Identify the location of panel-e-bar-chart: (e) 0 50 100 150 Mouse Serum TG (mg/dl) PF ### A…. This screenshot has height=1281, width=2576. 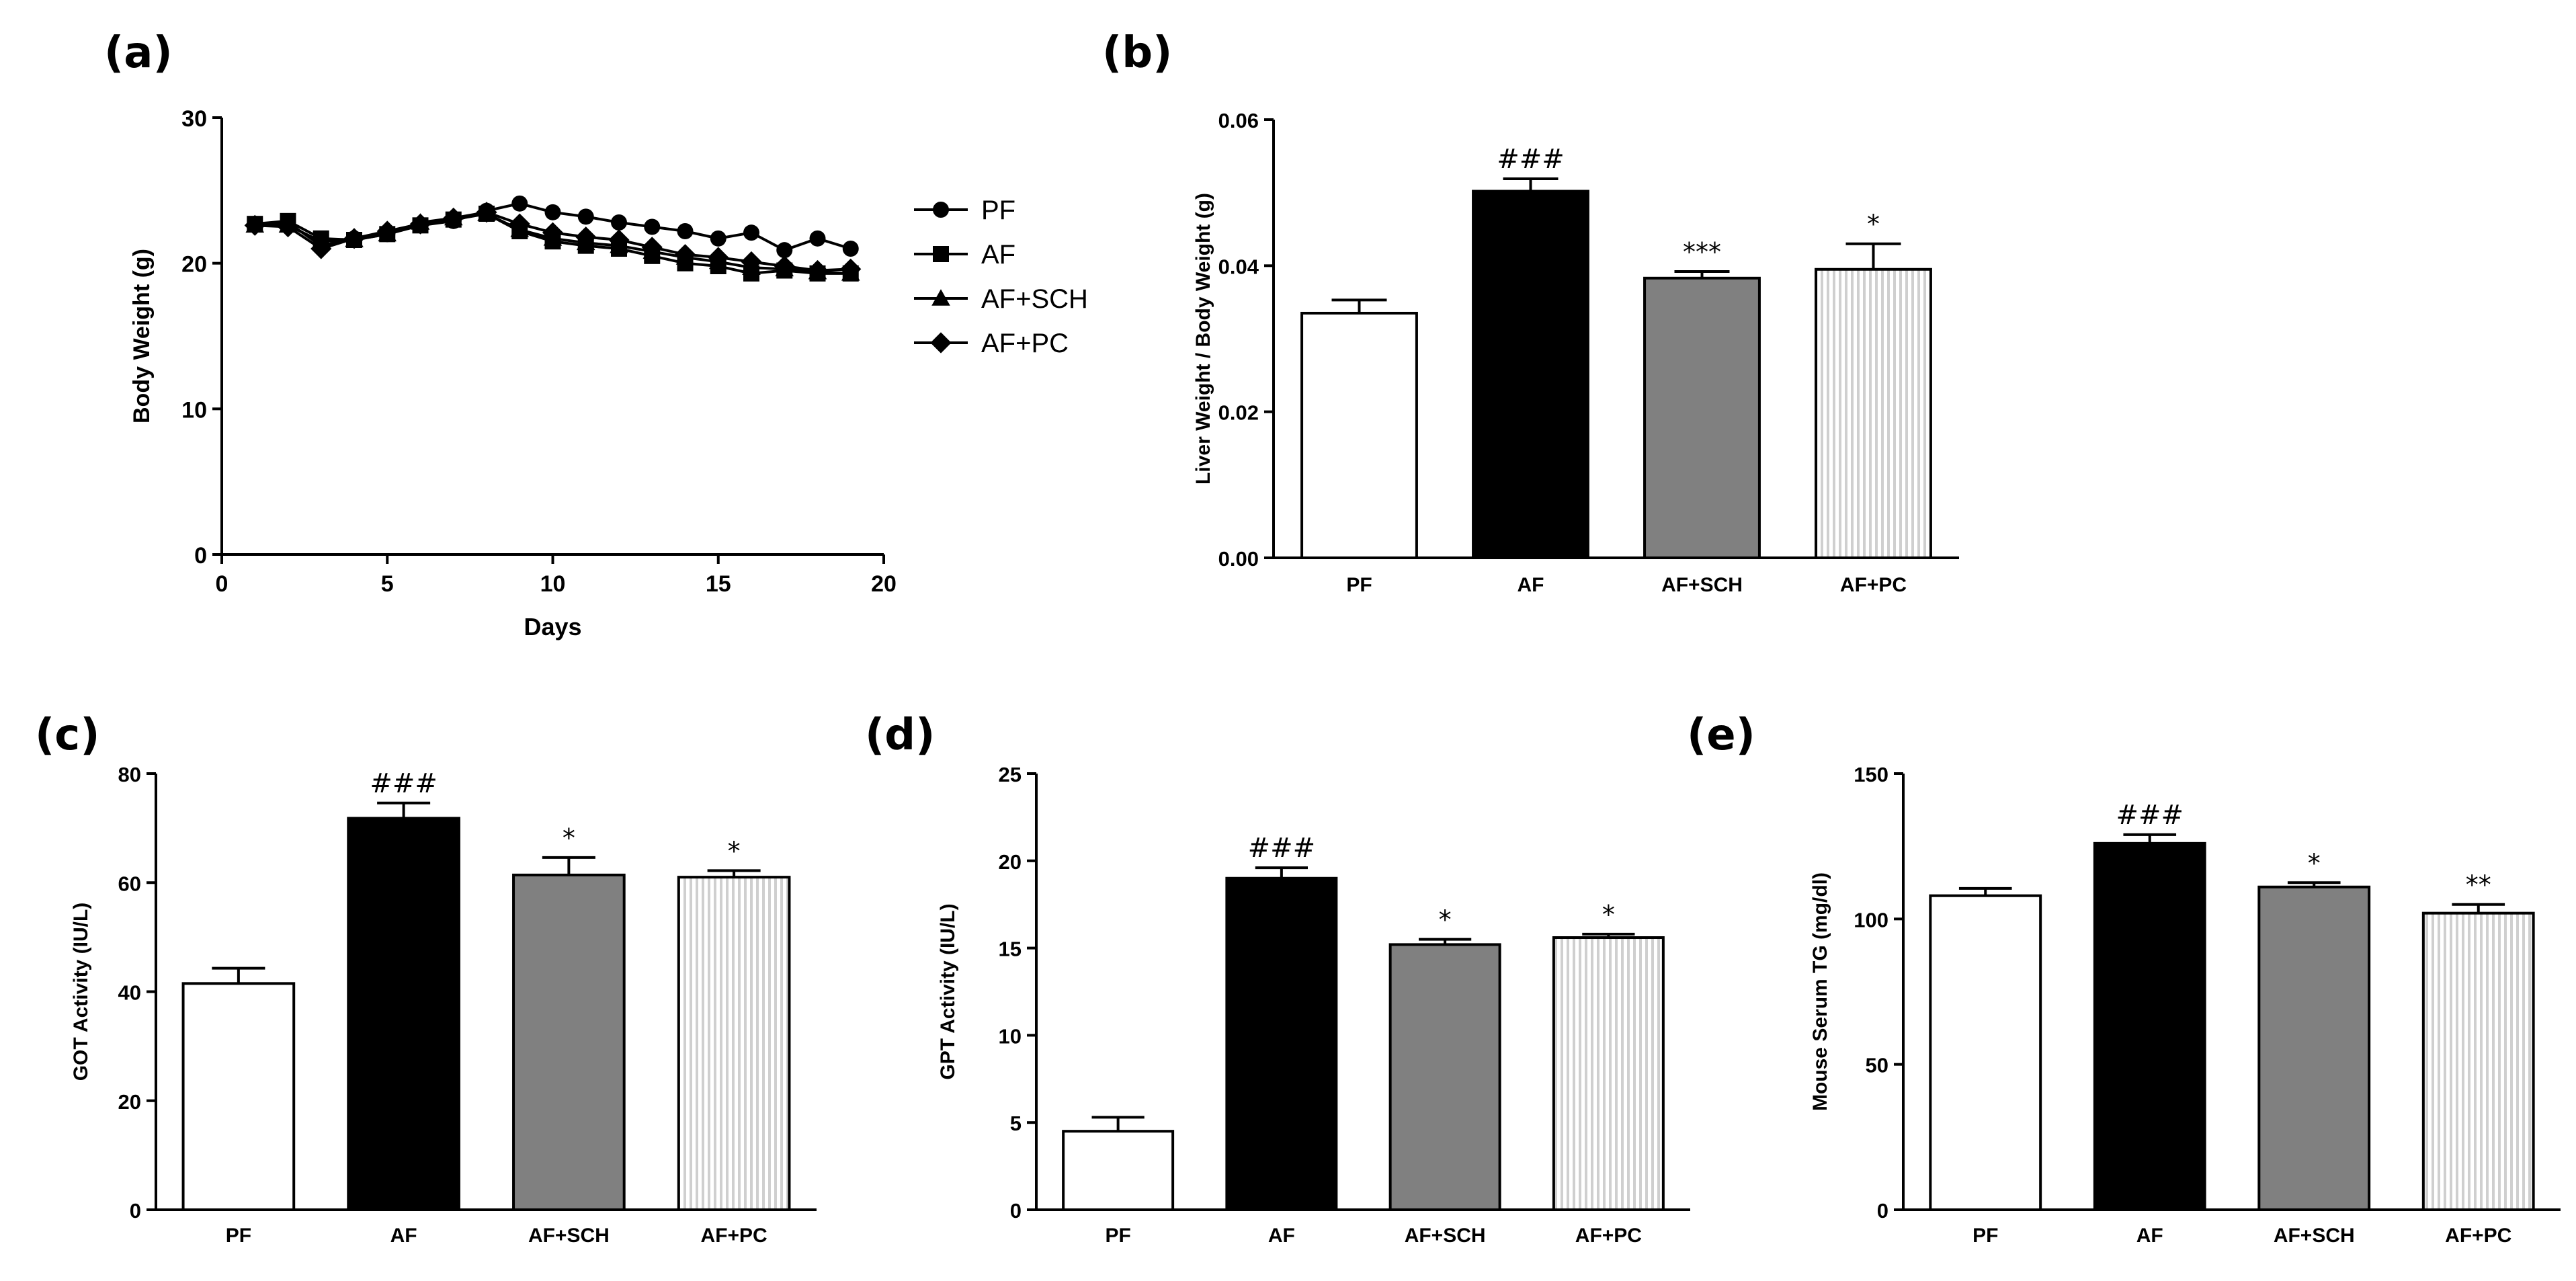
(2124, 979).